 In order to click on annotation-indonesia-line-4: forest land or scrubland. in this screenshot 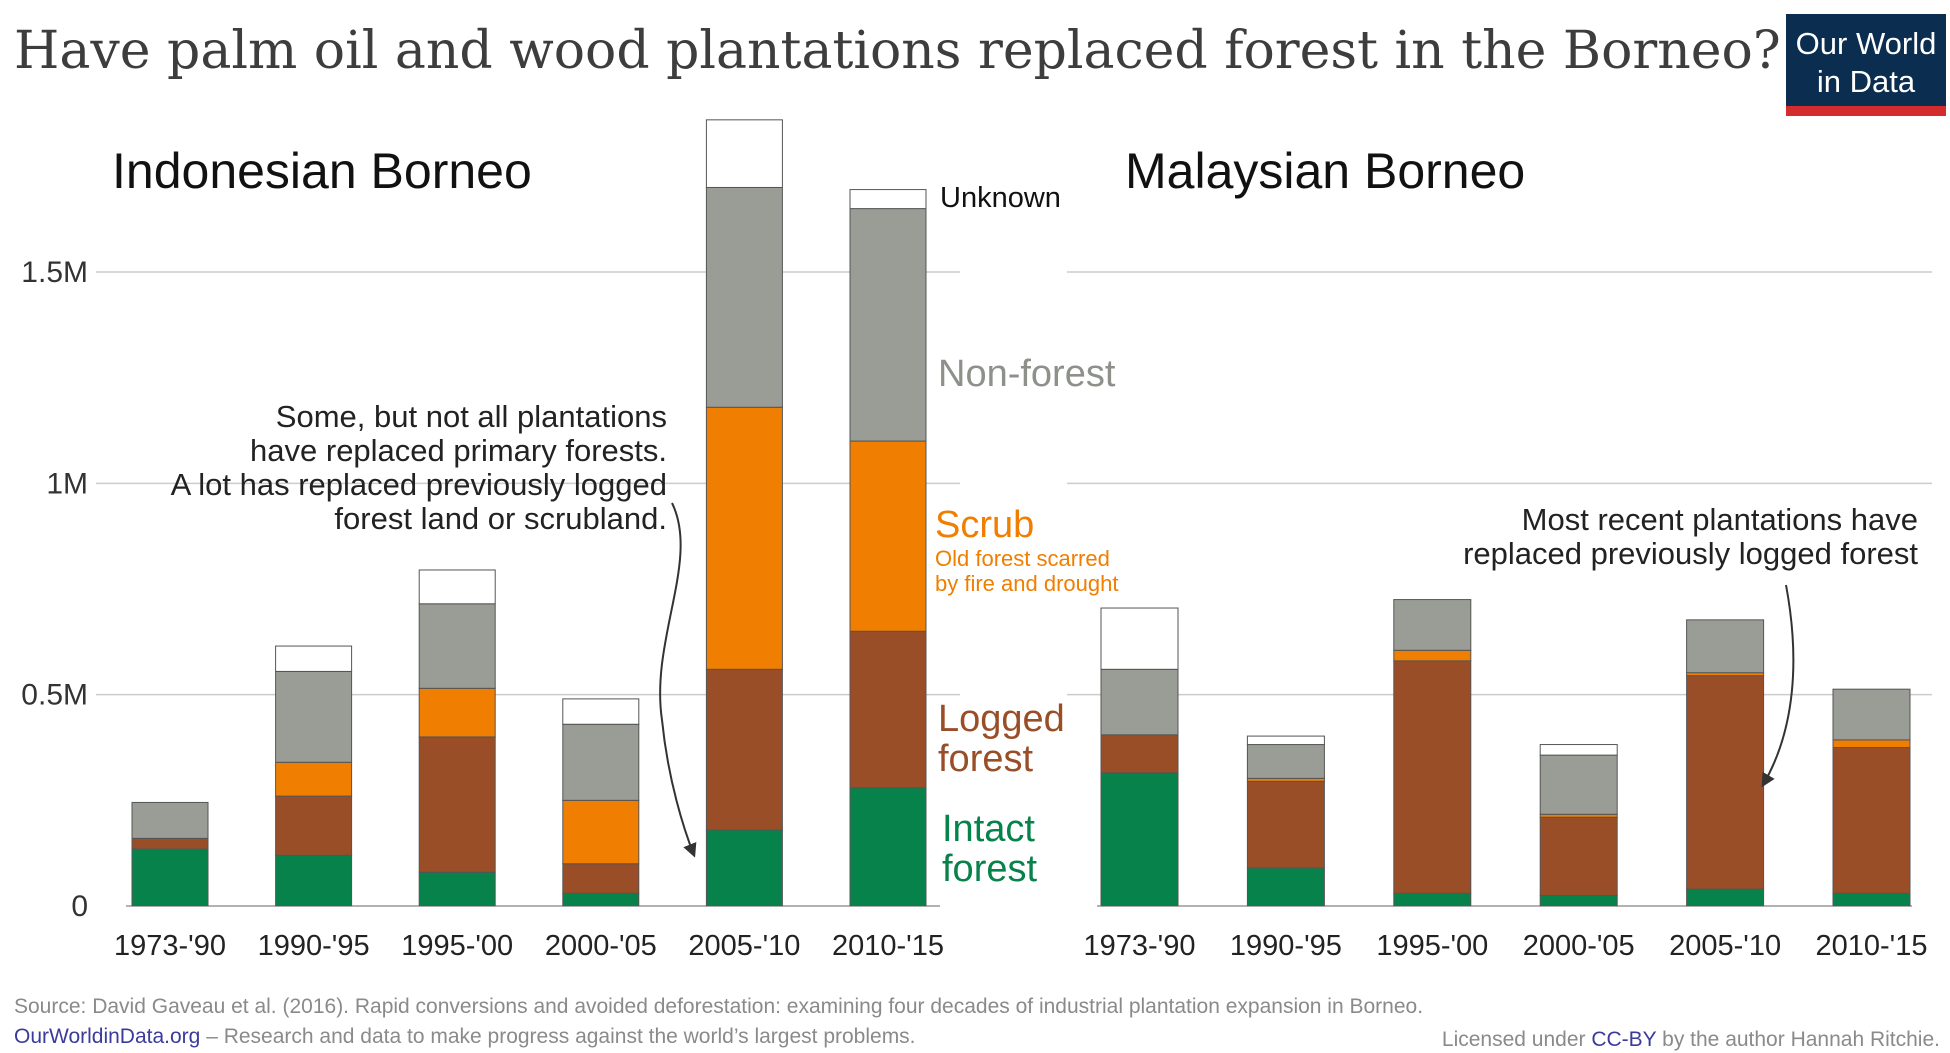, I will do `click(500, 518)`.